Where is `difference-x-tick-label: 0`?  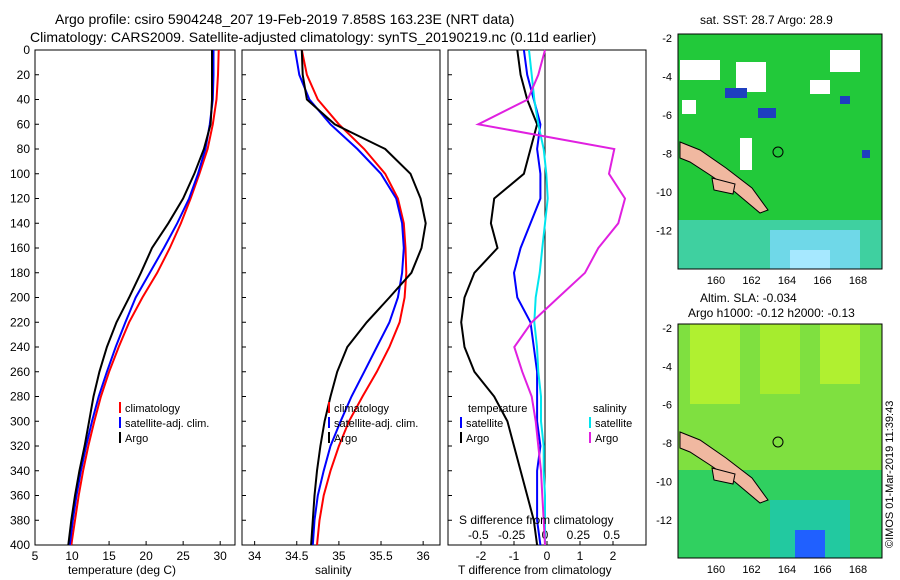
difference-x-tick-label: 0 is located at coordinates (547, 556).